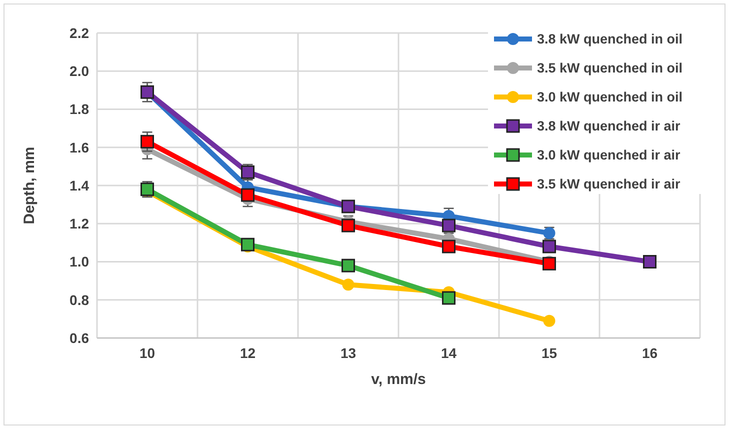  What do you see at coordinates (80, 338) in the screenshot?
I see `y-tick-label: 0.6` at bounding box center [80, 338].